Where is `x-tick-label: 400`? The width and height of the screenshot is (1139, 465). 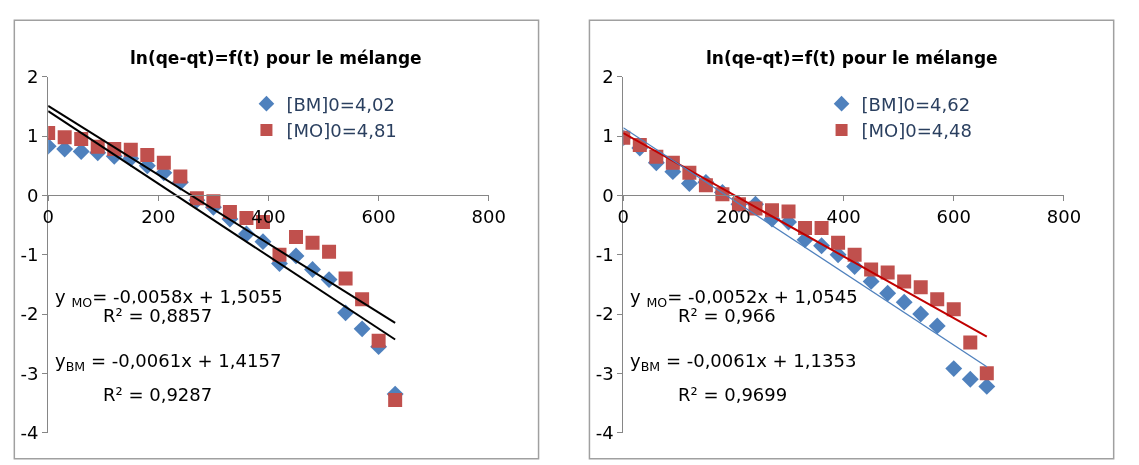 x-tick-label: 400 is located at coordinates (843, 216).